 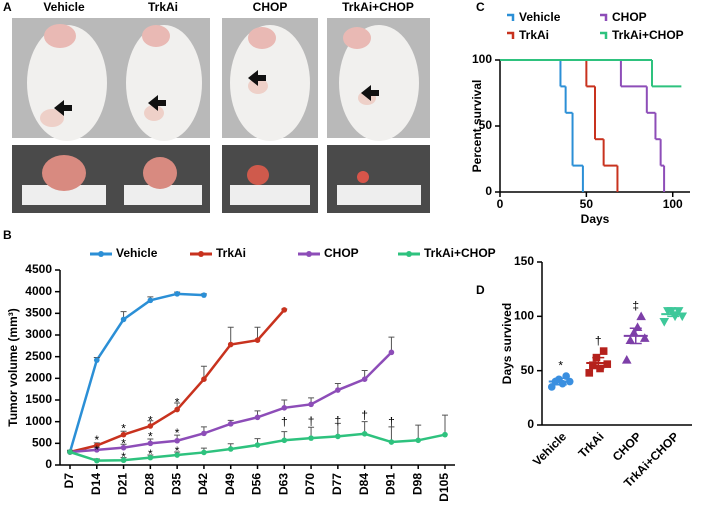 What do you see at coordinates (38, 334) in the screenshot?
I see `y-tick-label: 3000` at bounding box center [38, 334].